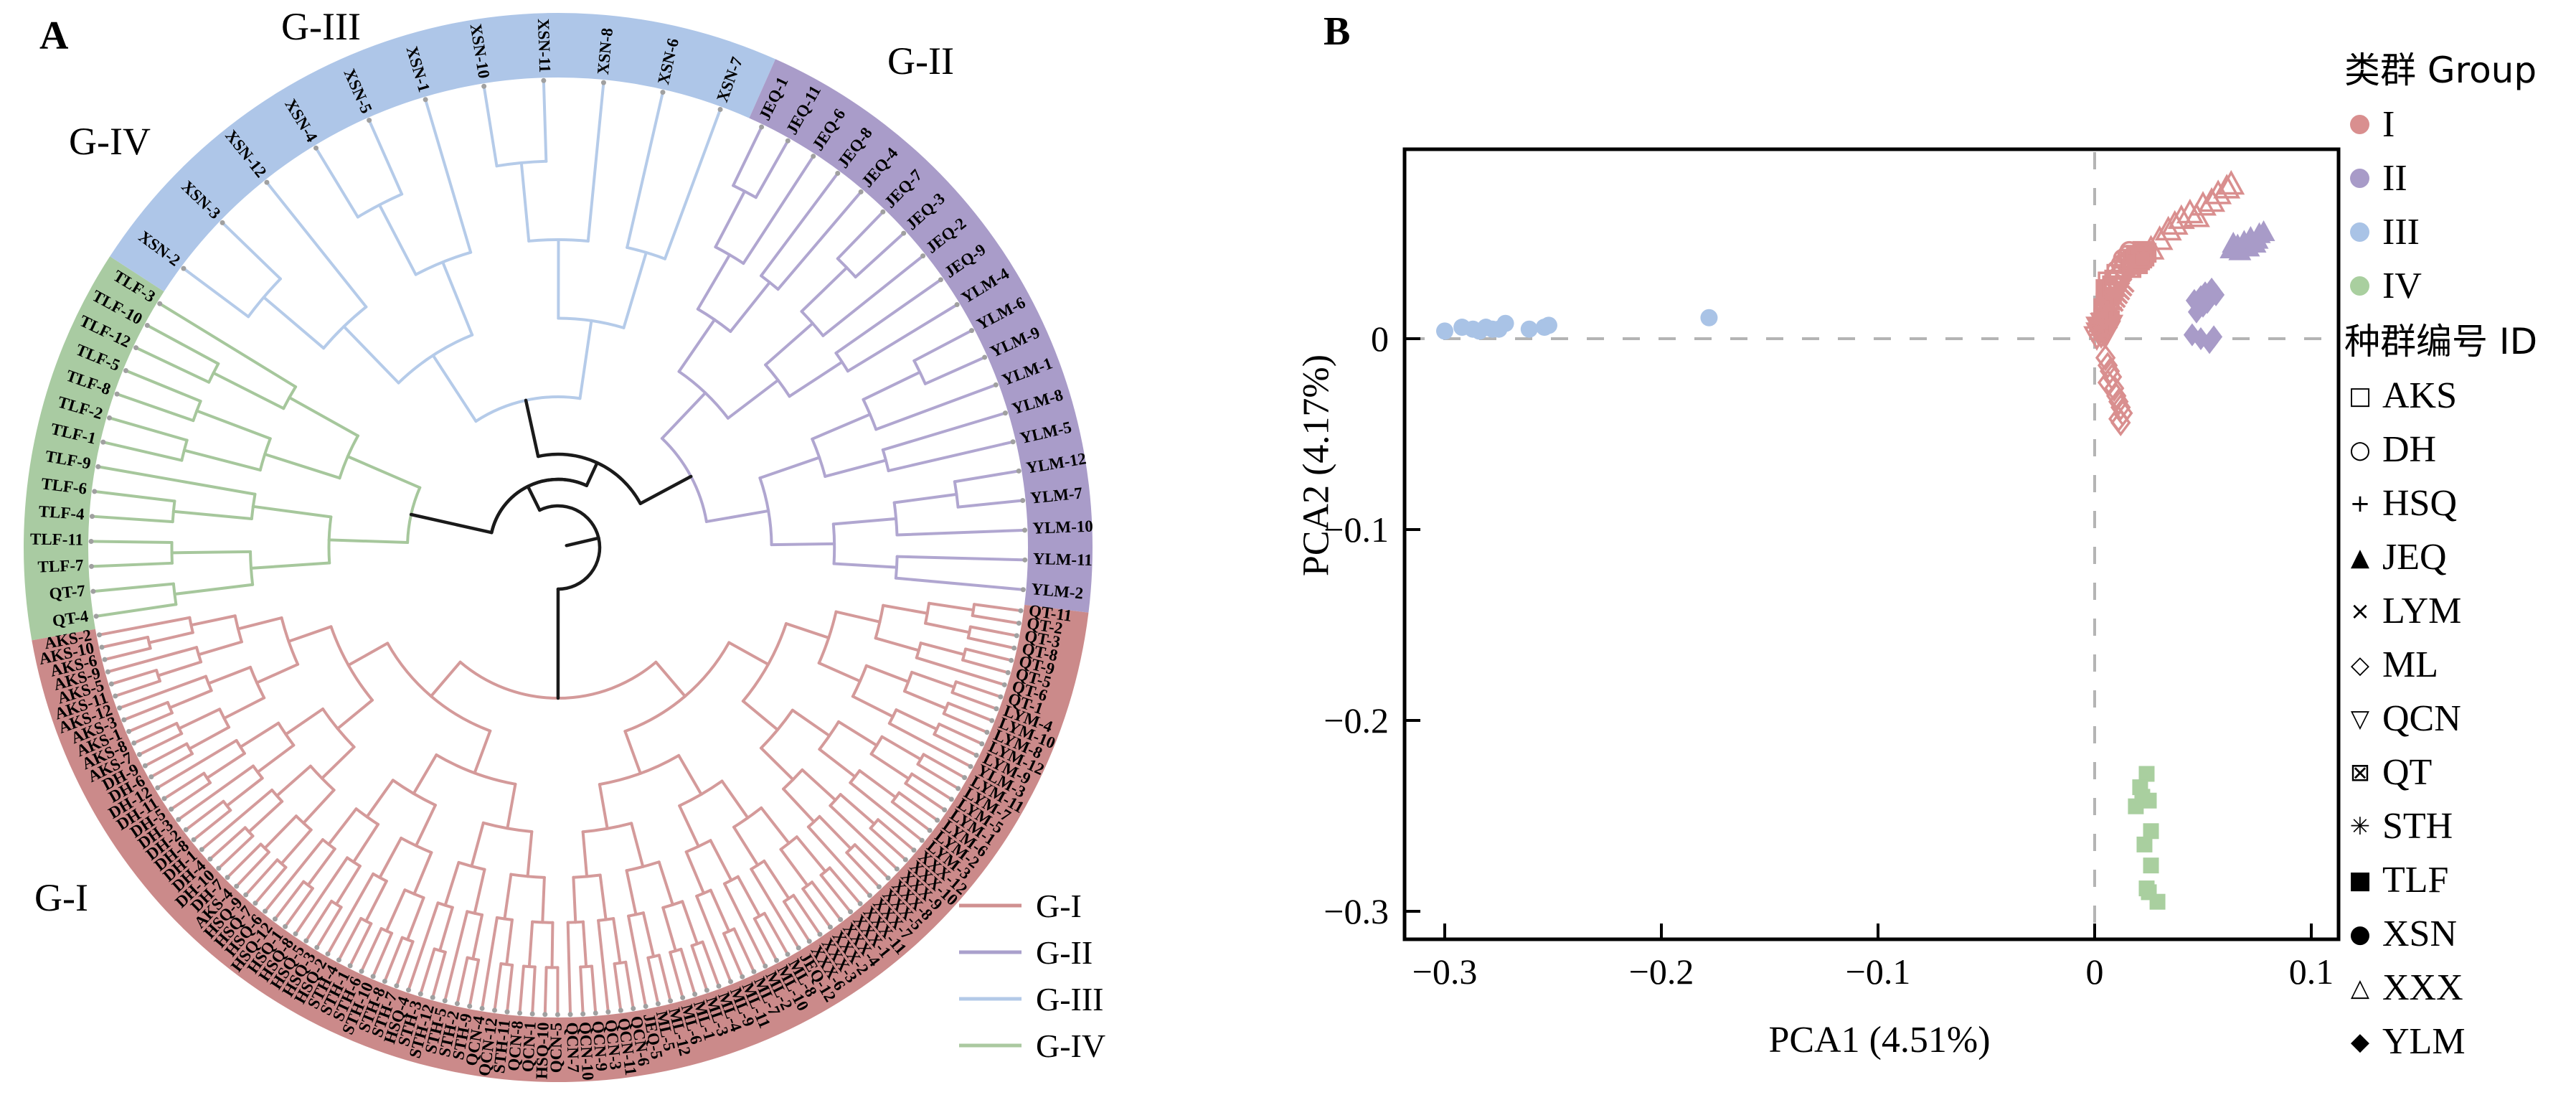 The width and height of the screenshot is (2576, 1095). What do you see at coordinates (2114, 390) in the screenshot?
I see `series-ML` at bounding box center [2114, 390].